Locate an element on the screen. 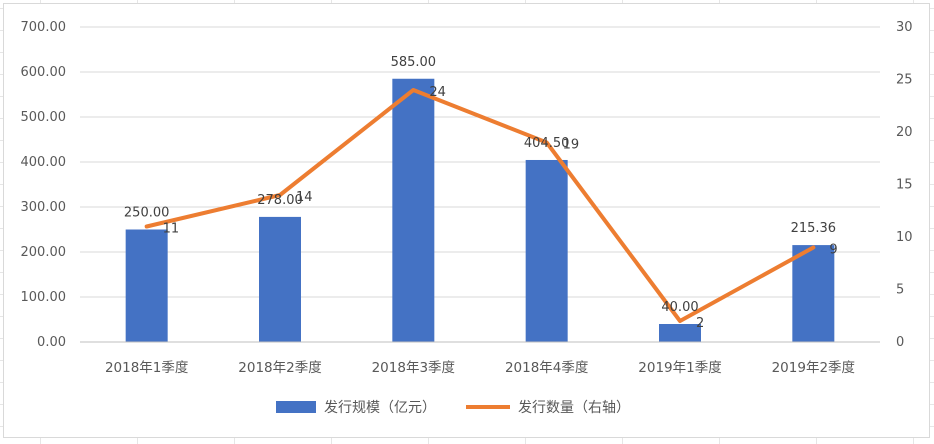  bar-data-label: 585.00 is located at coordinates (414, 62).